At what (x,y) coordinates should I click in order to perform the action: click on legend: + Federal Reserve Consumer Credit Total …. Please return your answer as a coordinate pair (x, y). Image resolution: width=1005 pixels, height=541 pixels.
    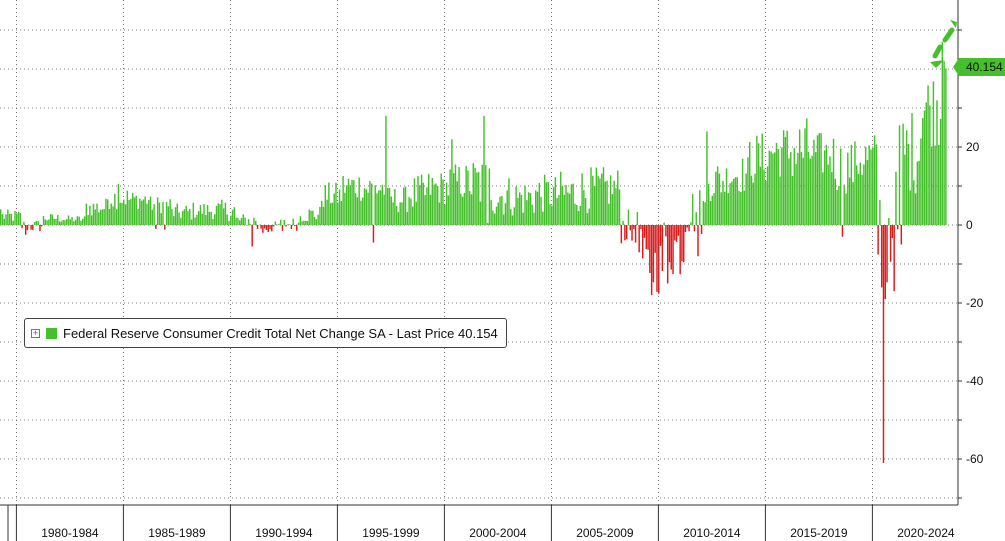
    Looking at the image, I should click on (265, 333).